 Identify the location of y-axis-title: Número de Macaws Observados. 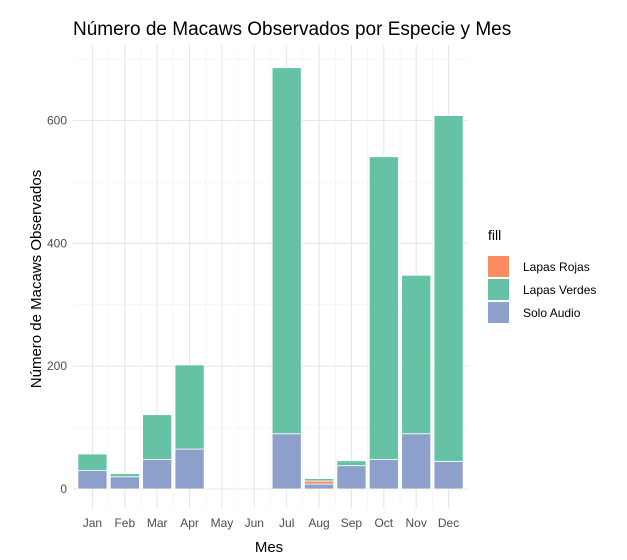
(36, 279).